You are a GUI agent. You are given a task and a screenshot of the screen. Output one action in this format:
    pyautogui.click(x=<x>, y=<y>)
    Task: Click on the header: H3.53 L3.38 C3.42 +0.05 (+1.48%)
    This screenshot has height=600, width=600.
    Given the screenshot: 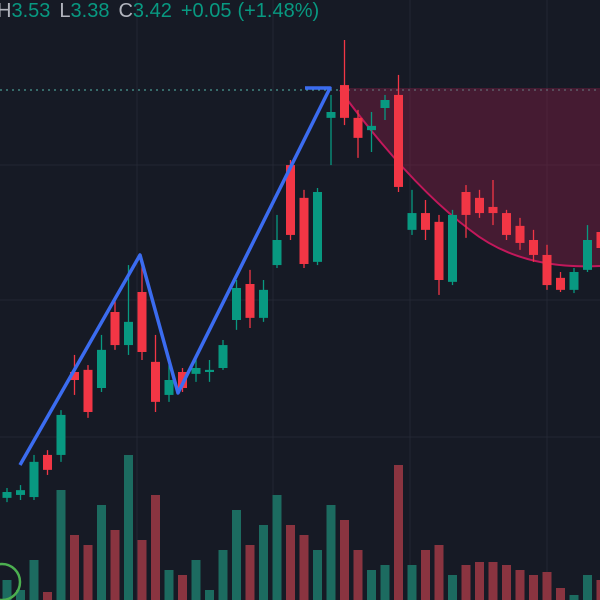 What is the action you would take?
    pyautogui.click(x=159, y=11)
    